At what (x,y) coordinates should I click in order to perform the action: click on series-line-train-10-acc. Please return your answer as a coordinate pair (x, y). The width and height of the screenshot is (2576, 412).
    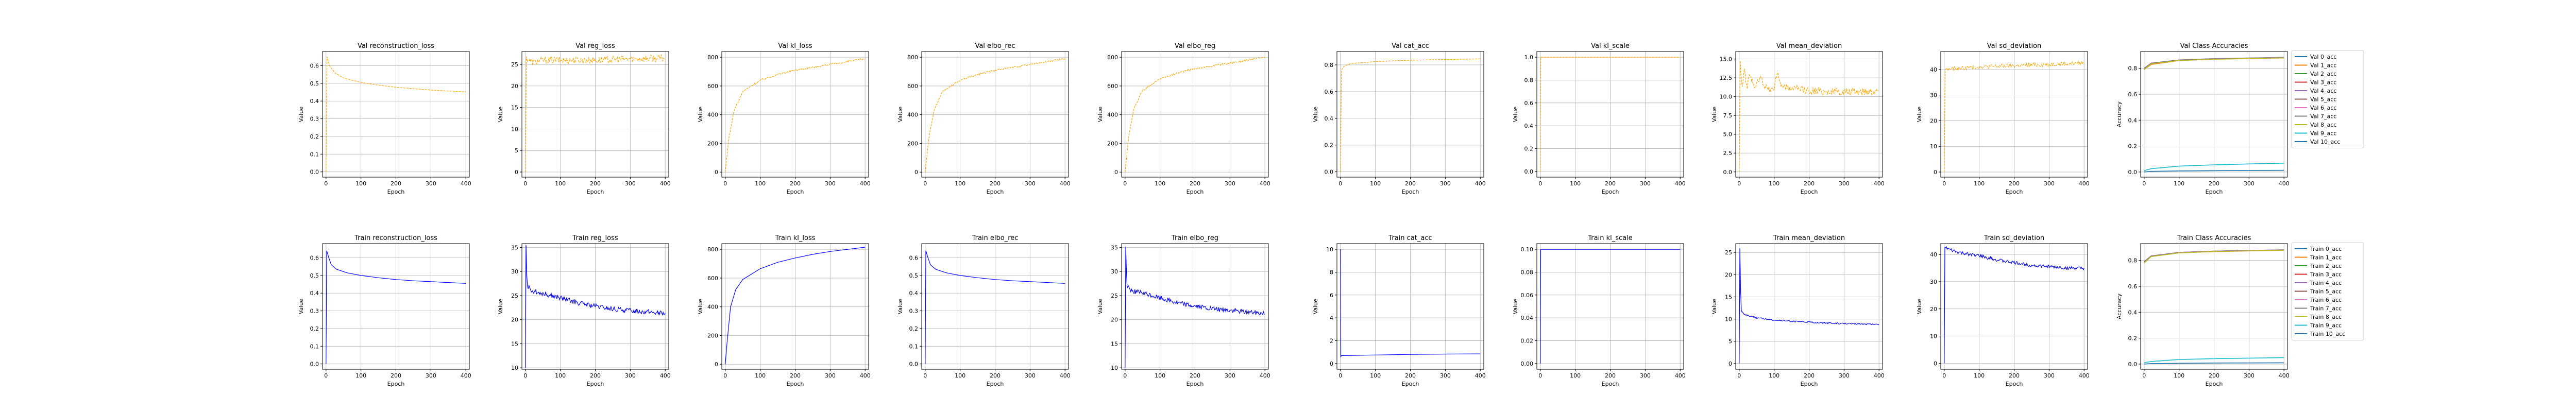
    Looking at the image, I should click on (2214, 363).